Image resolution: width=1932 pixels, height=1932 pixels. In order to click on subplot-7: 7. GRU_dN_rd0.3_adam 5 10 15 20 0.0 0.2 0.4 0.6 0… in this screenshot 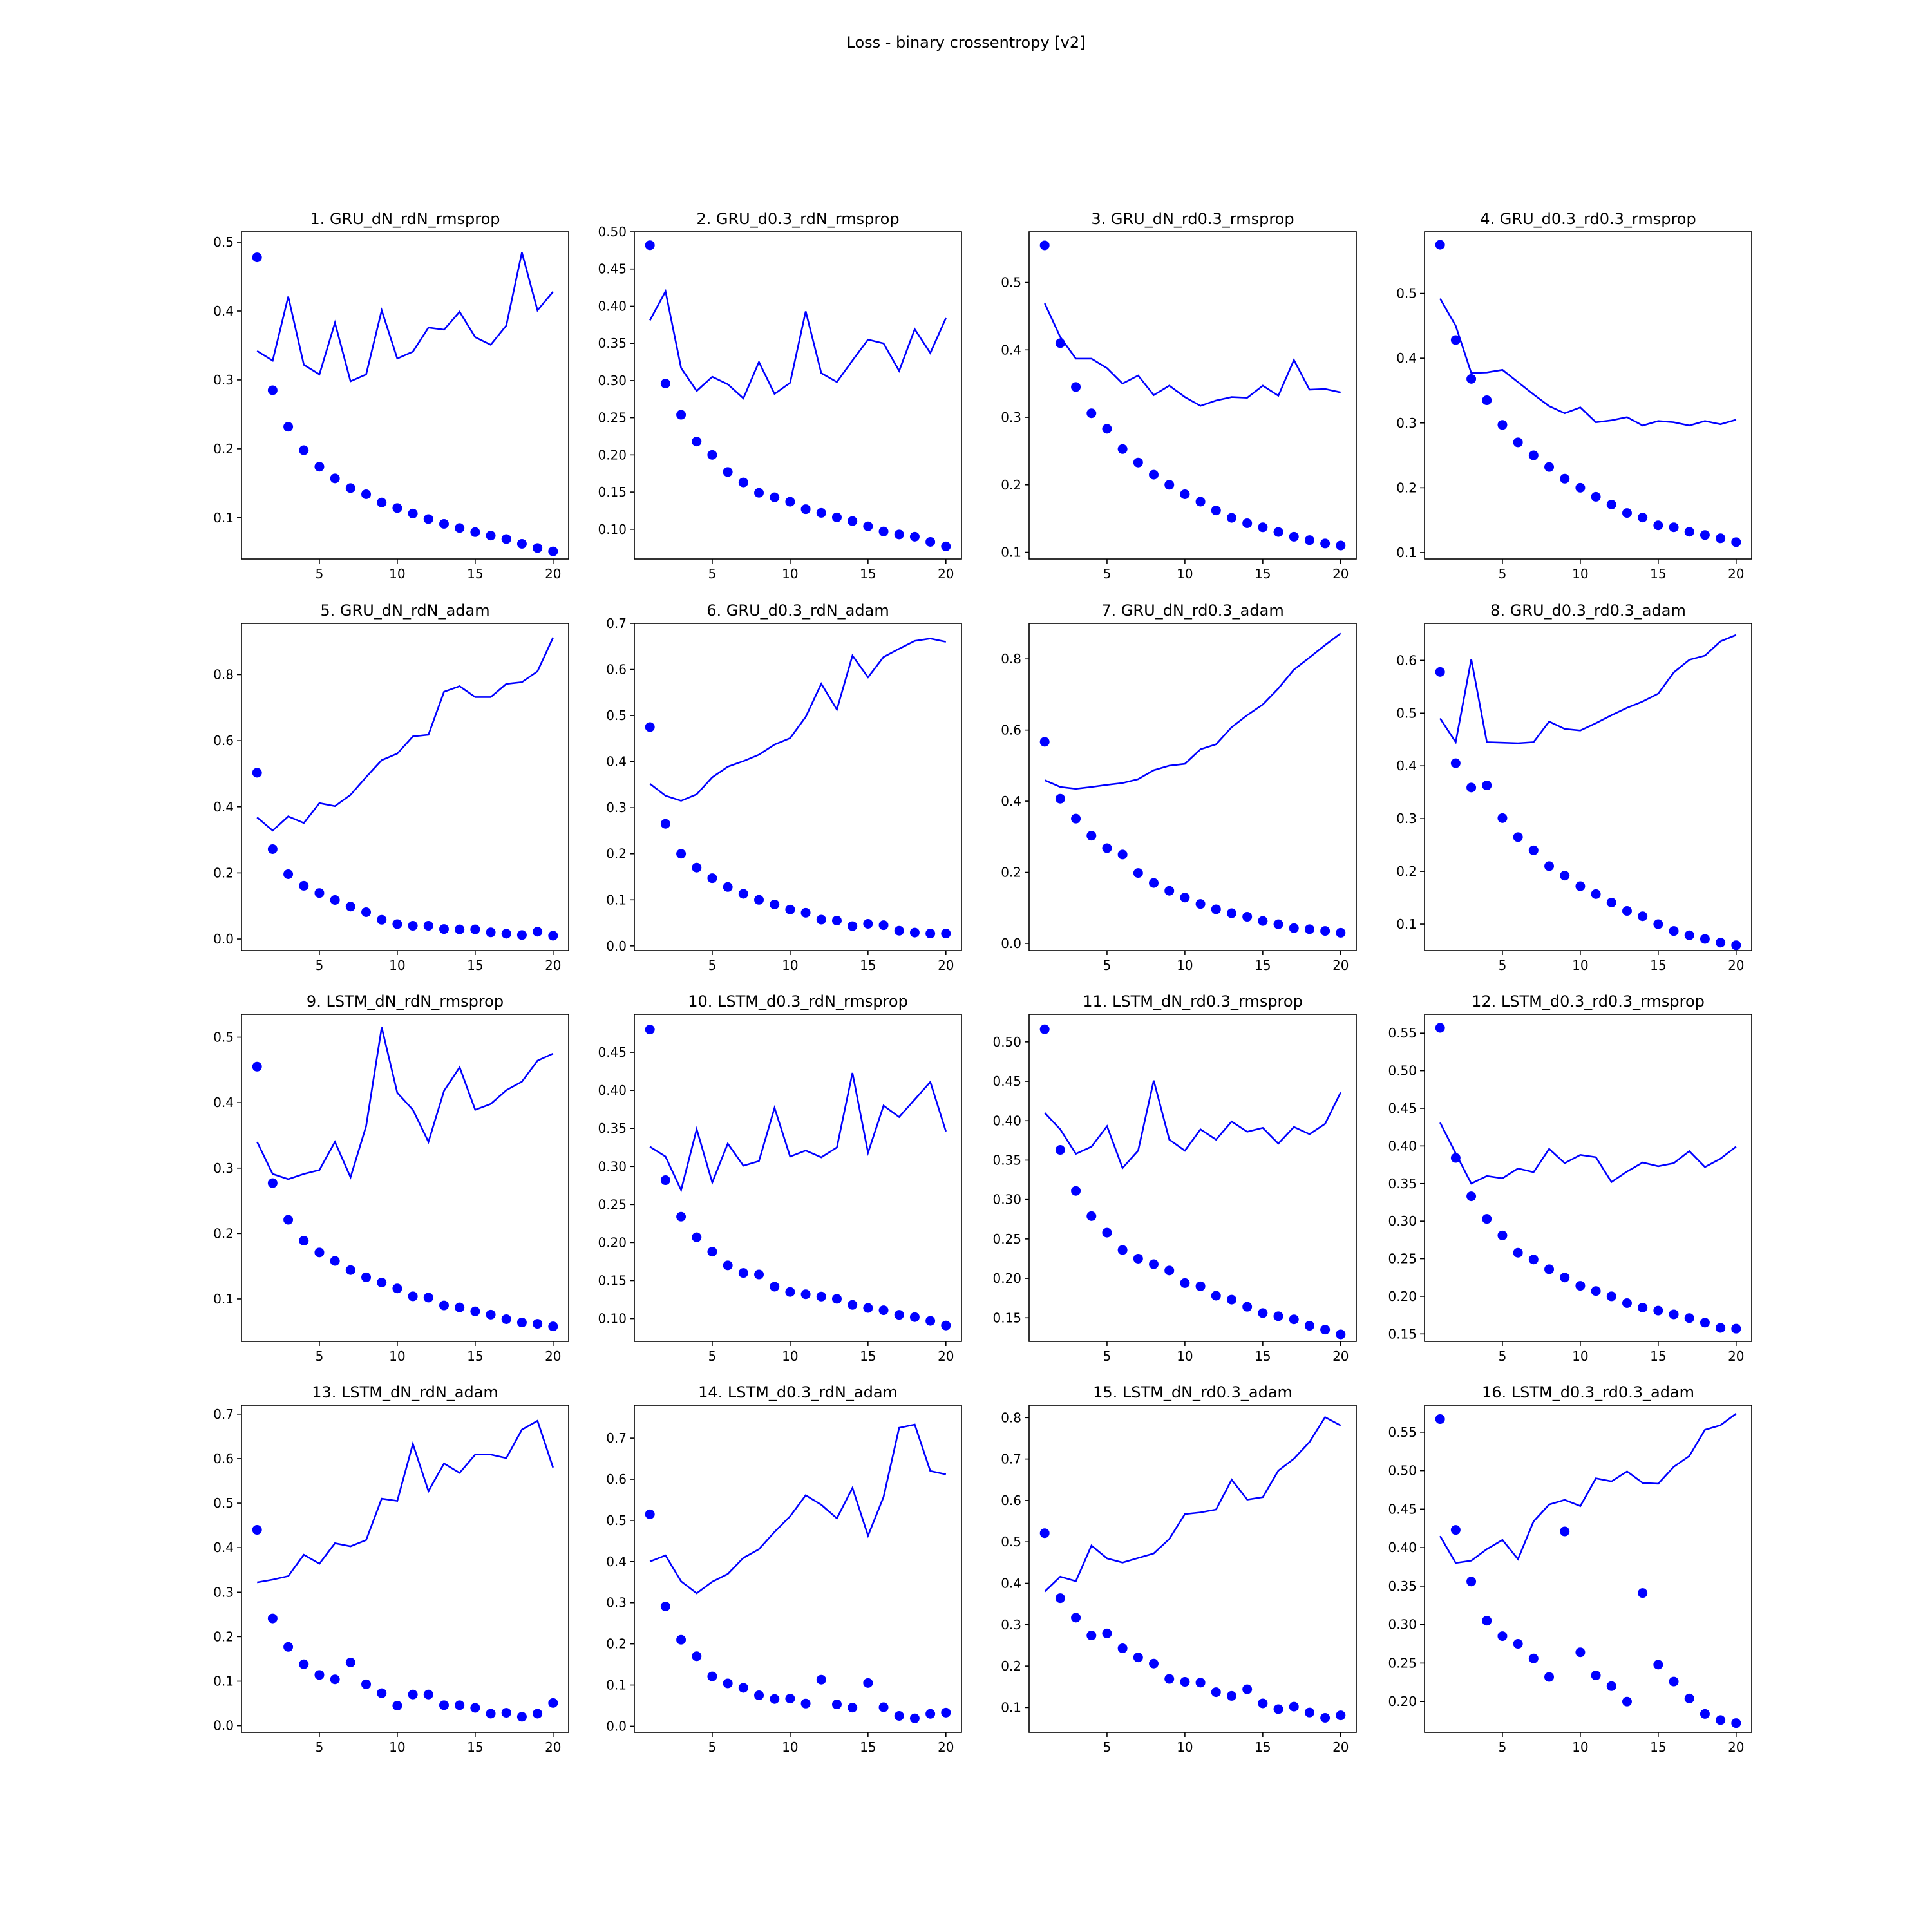, I will do `click(1179, 787)`.